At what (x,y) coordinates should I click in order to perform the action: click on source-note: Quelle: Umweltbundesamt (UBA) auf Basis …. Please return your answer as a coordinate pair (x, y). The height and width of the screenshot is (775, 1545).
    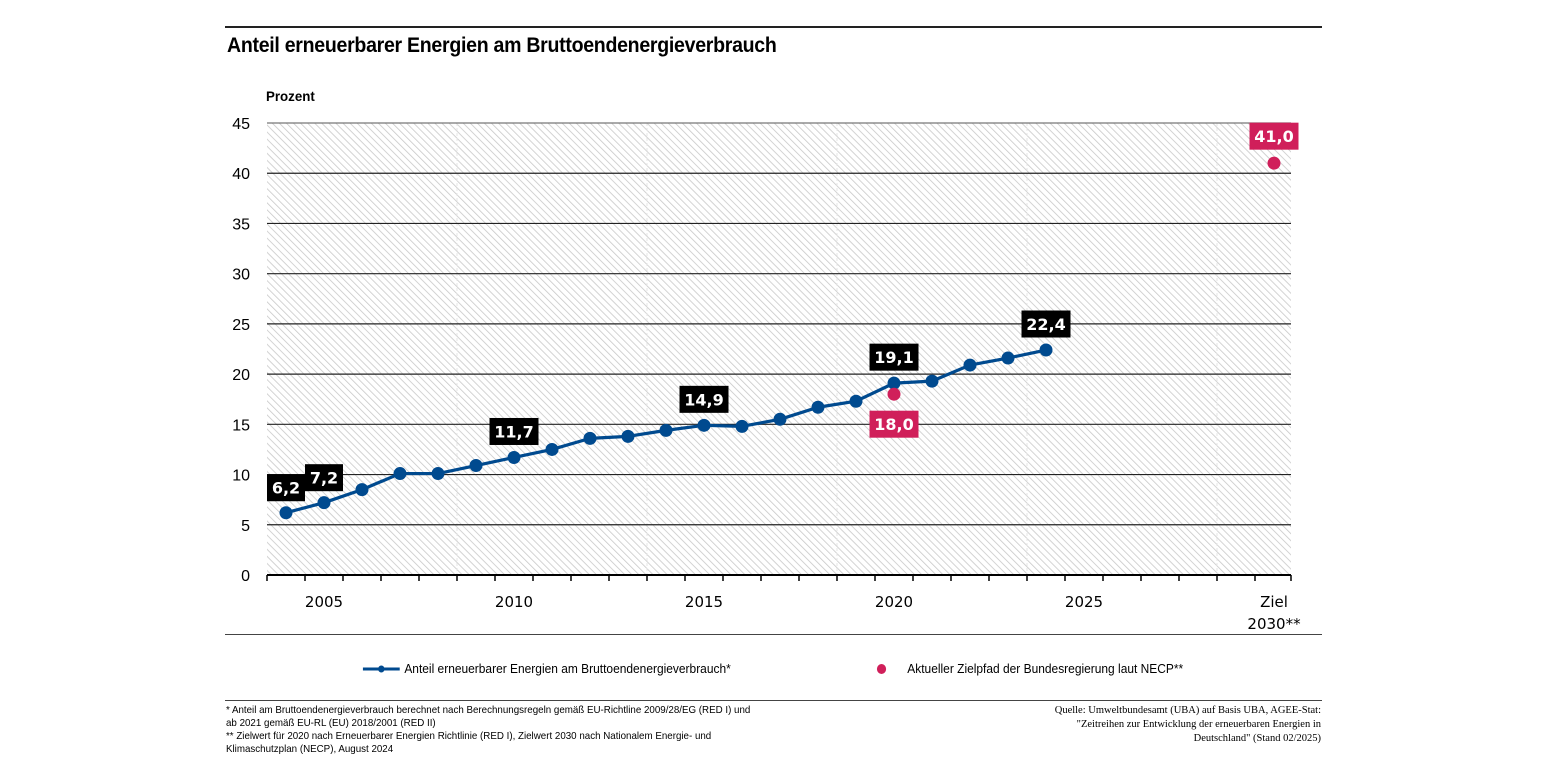
    Looking at the image, I should click on (1141, 725).